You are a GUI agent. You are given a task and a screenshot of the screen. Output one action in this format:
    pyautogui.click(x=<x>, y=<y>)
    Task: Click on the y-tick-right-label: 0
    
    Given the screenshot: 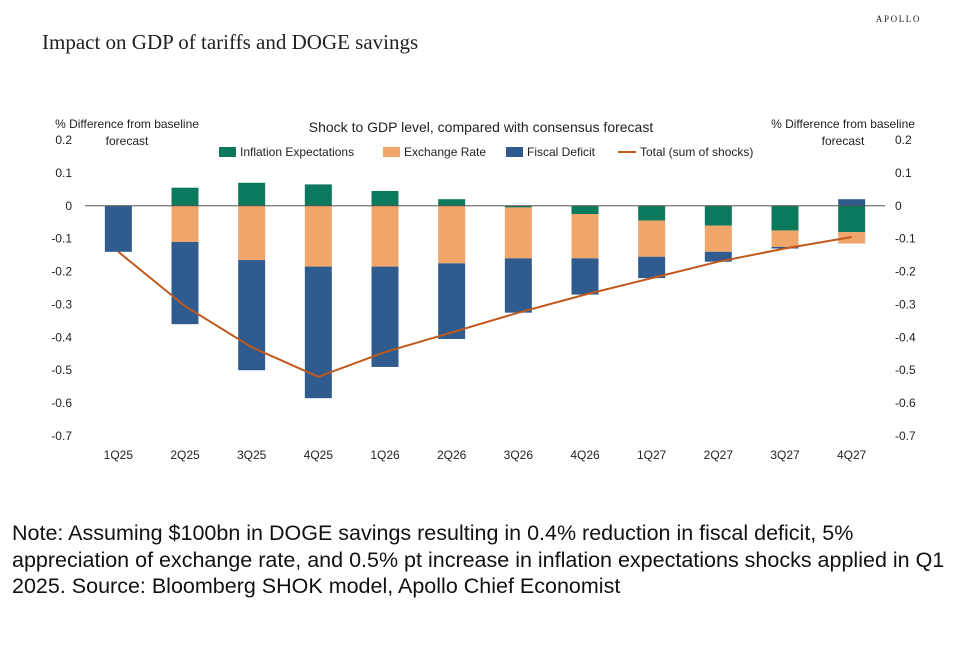 What is the action you would take?
    pyautogui.click(x=898, y=206)
    